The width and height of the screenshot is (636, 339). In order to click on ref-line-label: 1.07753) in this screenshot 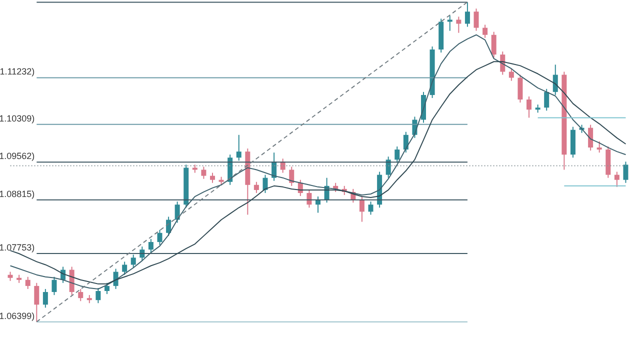, I will do `click(17, 247)`.